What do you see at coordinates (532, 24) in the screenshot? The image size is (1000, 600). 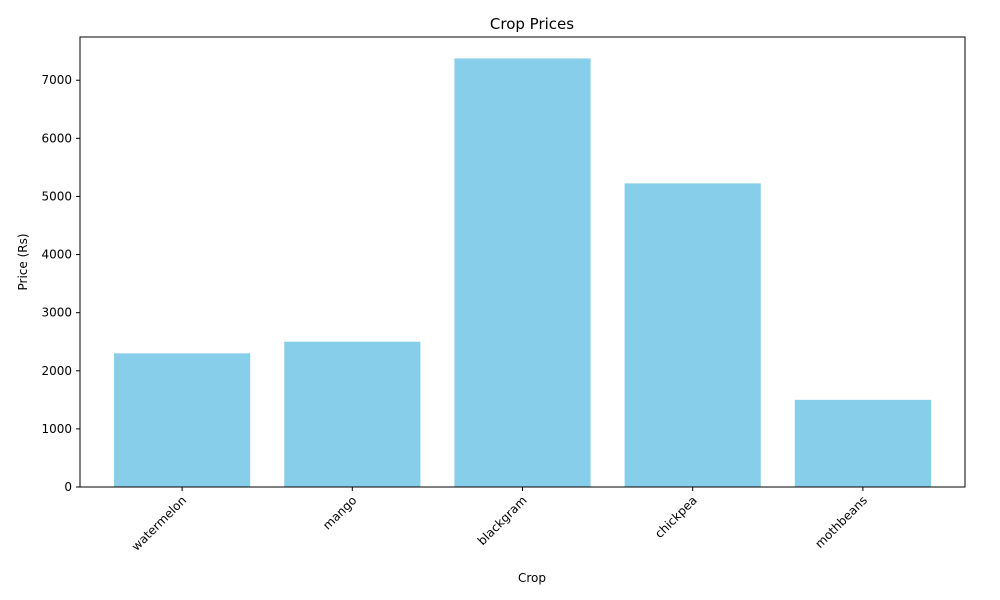 I see `chart-title: Crop Prices` at bounding box center [532, 24].